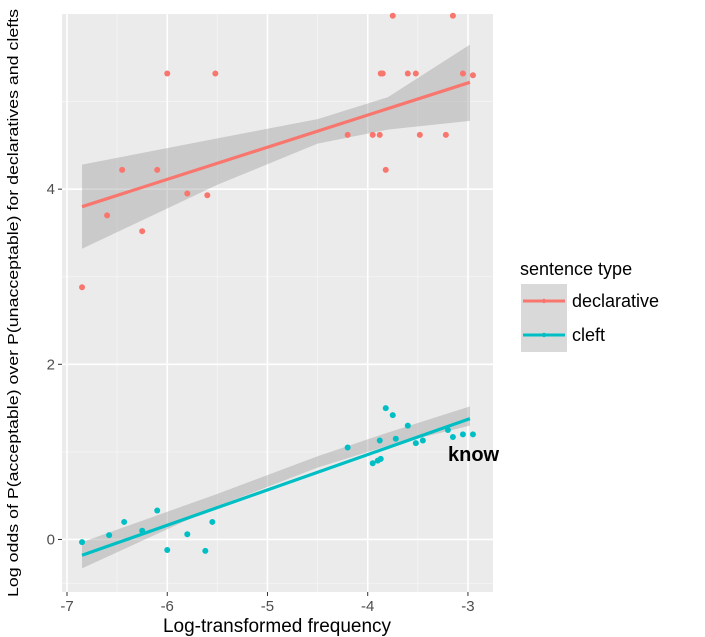 The image size is (705, 637). What do you see at coordinates (474, 455) in the screenshot?
I see `annotation-know: know` at bounding box center [474, 455].